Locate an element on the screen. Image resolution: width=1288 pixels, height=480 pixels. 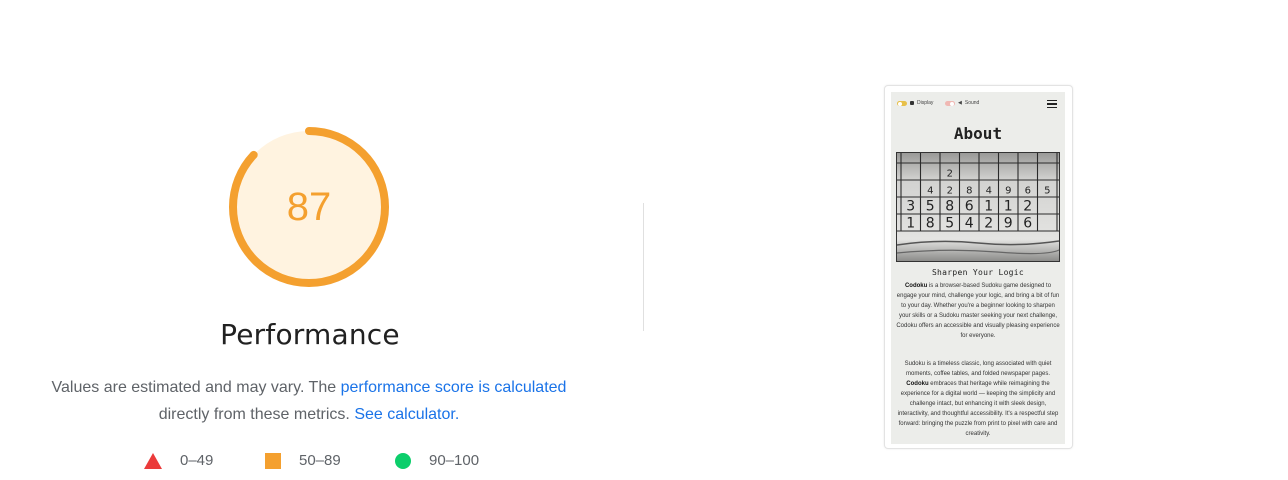
performance-gauge: 87 is located at coordinates (309, 207).